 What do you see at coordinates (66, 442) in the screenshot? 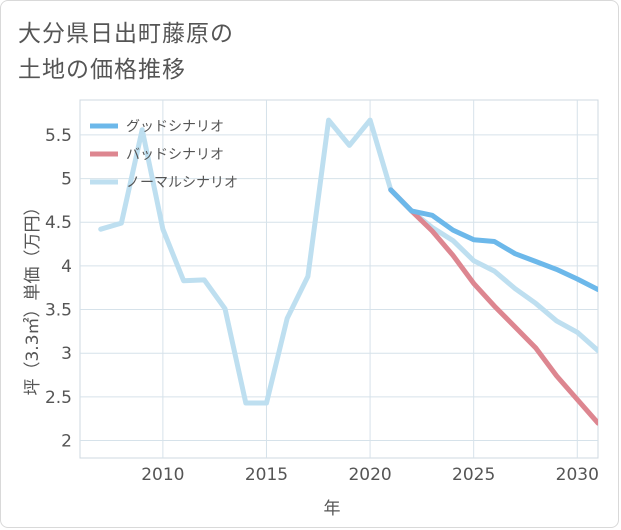
I see `y-tick-label: 2` at bounding box center [66, 442].